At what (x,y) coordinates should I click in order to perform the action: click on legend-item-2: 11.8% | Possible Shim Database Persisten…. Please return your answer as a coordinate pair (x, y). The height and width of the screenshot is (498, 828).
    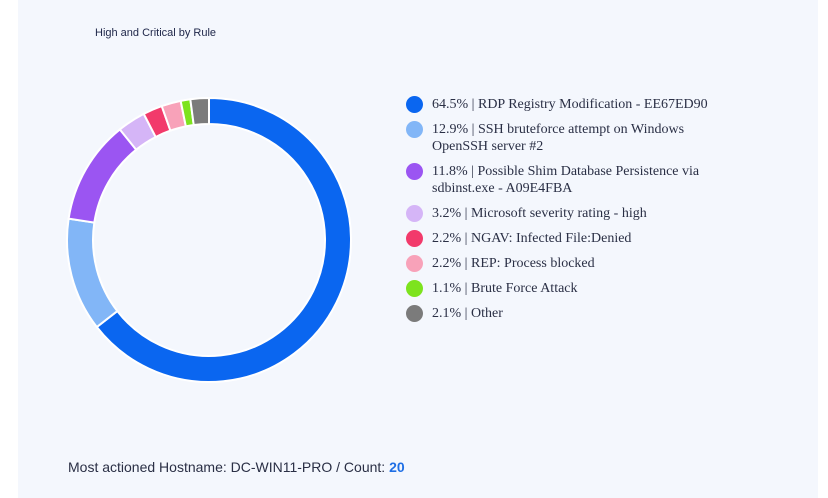
    Looking at the image, I should click on (566, 180).